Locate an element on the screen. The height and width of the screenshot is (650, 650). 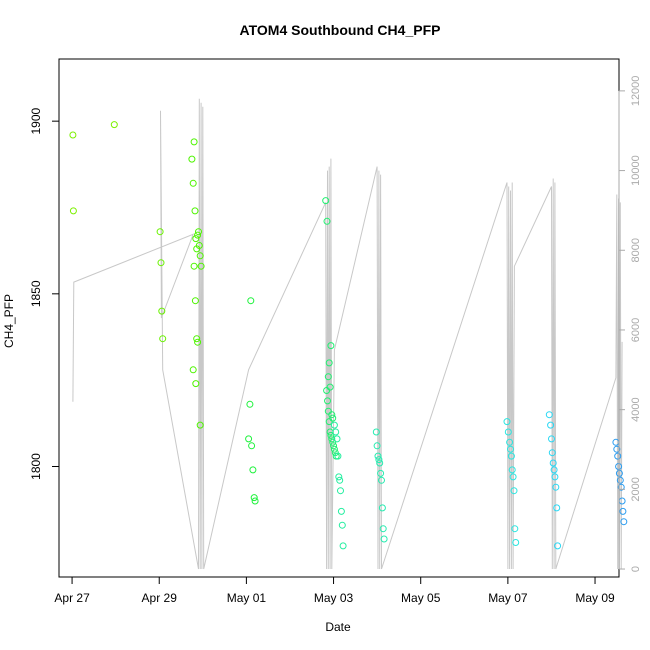
x-tick-label: Apr 27 is located at coordinates (72, 598).